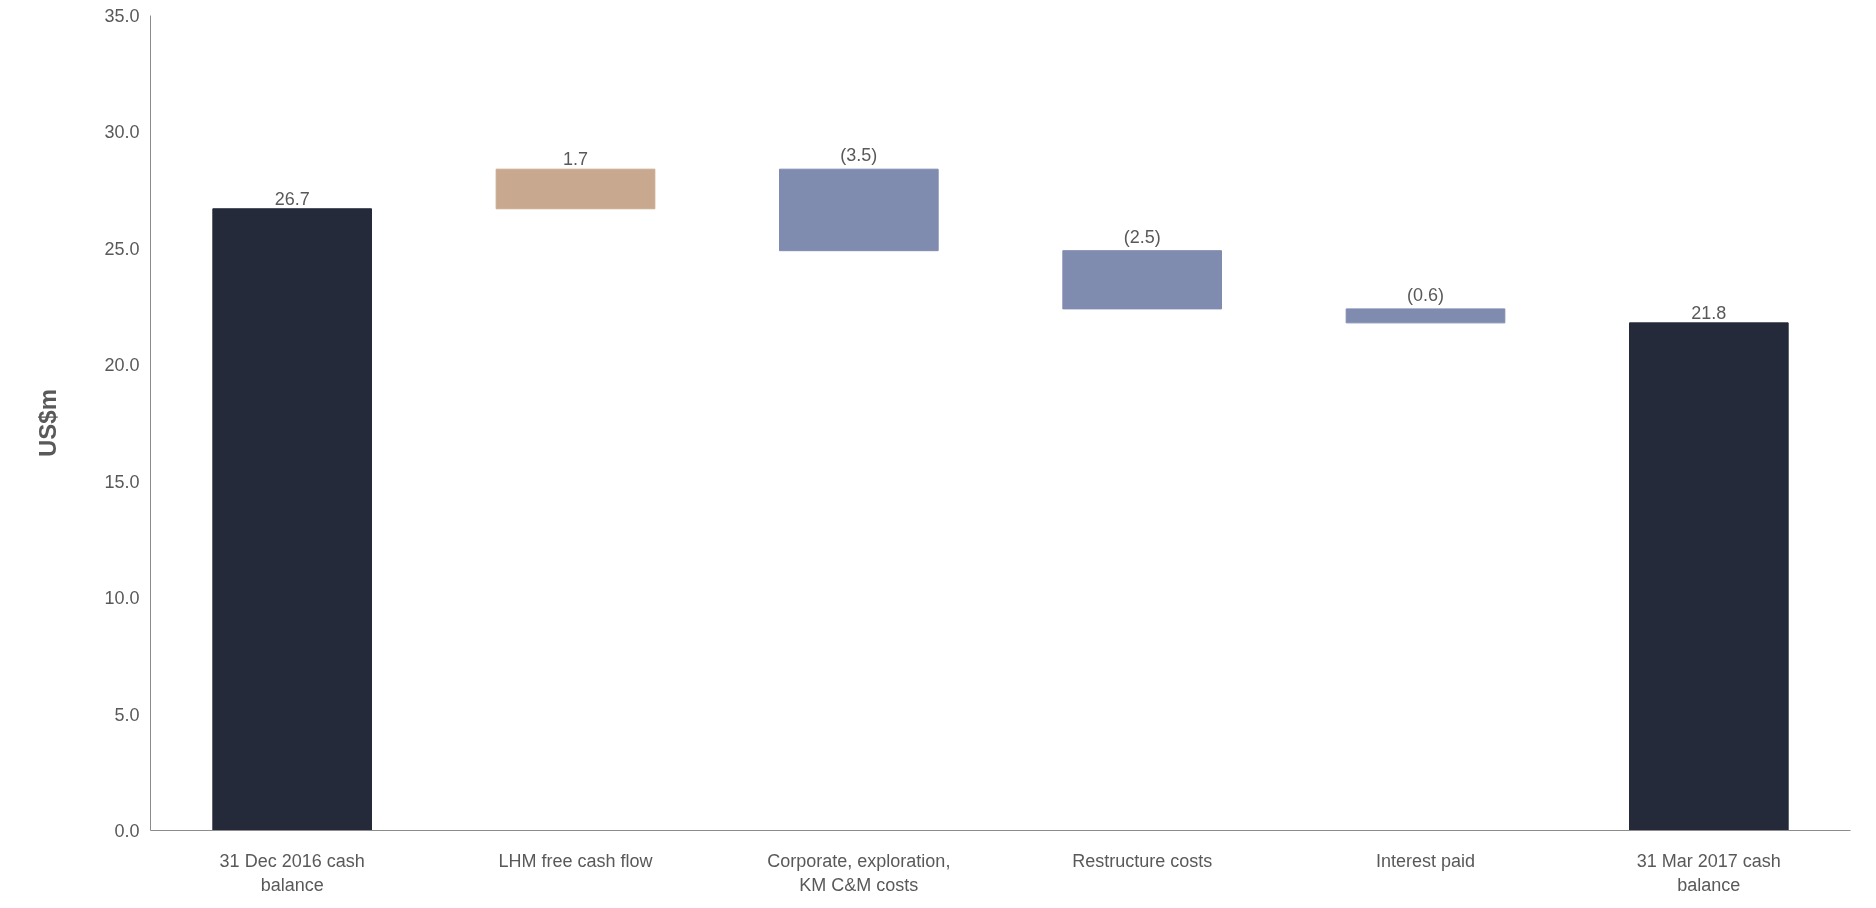 Image resolution: width=1876 pixels, height=908 pixels. What do you see at coordinates (1425, 860) in the screenshot?
I see `x-tick-label: Interest paid` at bounding box center [1425, 860].